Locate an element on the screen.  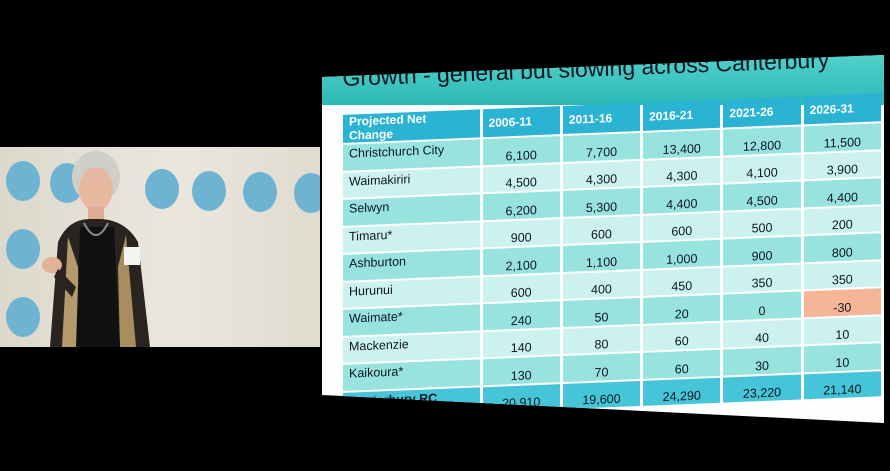
row-label: Hurunui is located at coordinates (411, 292).